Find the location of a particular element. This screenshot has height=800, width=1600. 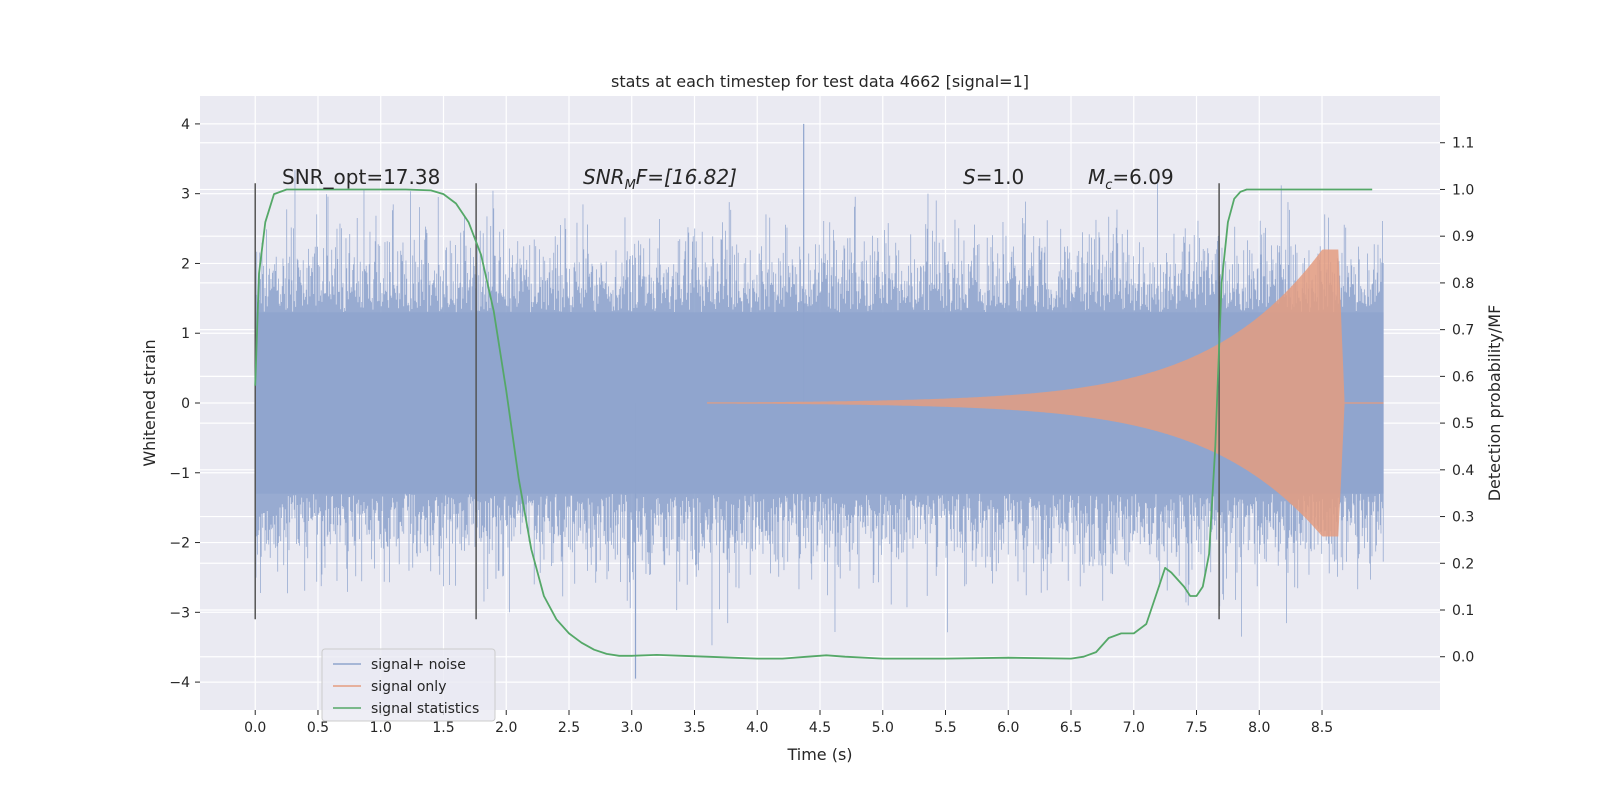

legend-box is located at coordinates (408, 685).